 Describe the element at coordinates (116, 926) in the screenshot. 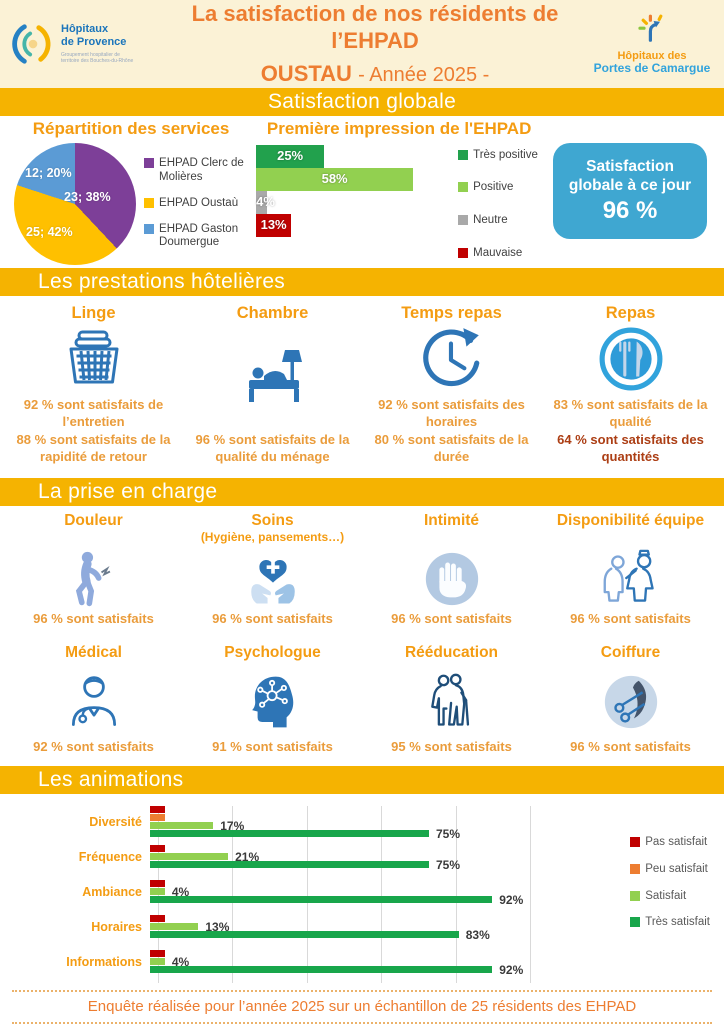

I see `category-label: Horaires` at that location.